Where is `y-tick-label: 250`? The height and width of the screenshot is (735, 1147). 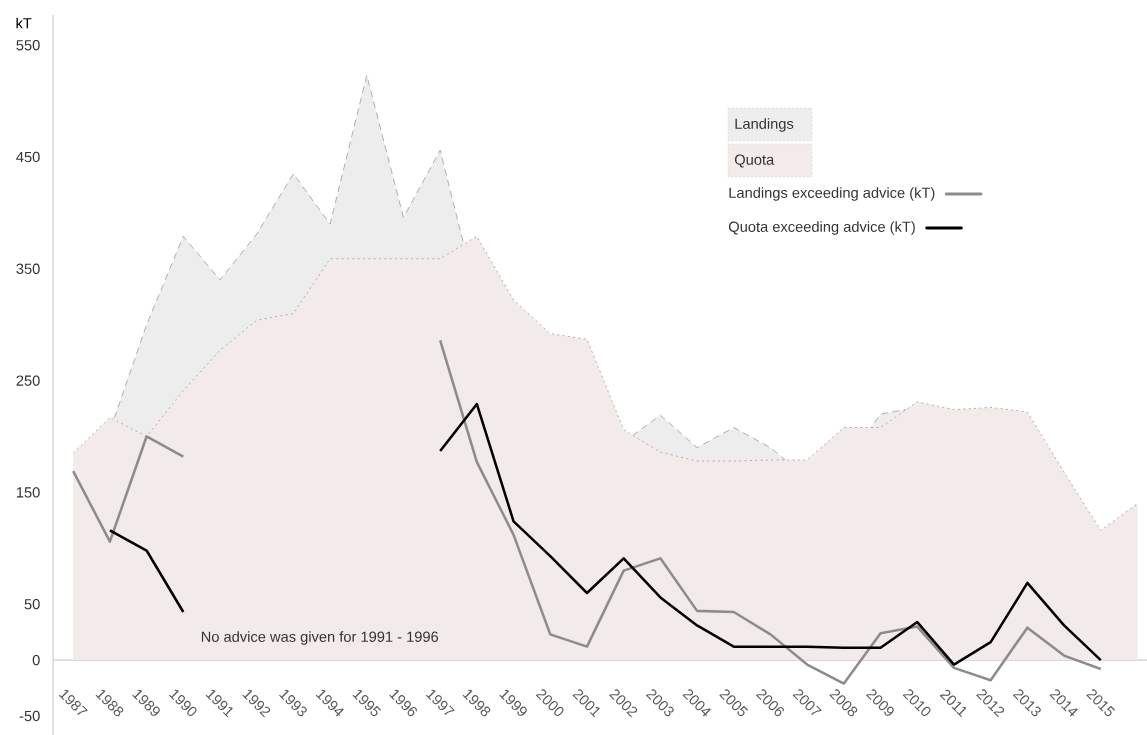
y-tick-label: 250 is located at coordinates (28, 380).